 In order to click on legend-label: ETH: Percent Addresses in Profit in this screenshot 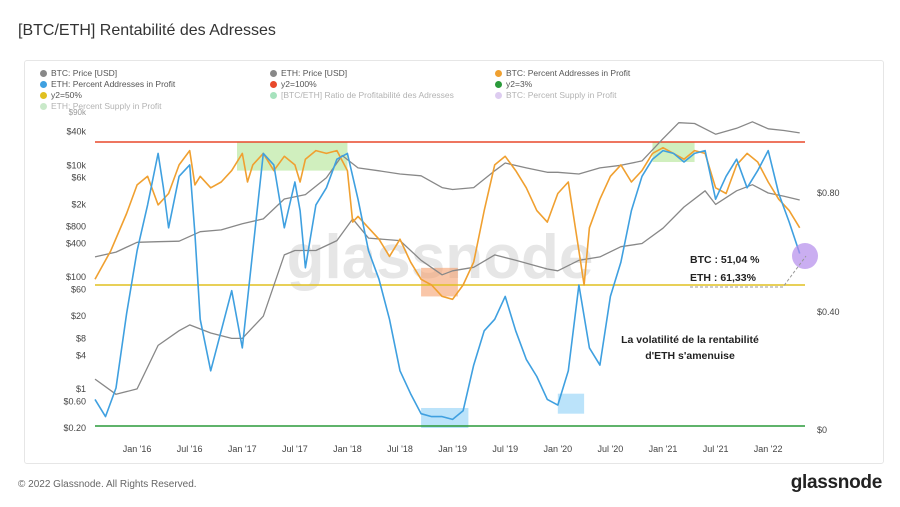, I will do `click(113, 84)`.